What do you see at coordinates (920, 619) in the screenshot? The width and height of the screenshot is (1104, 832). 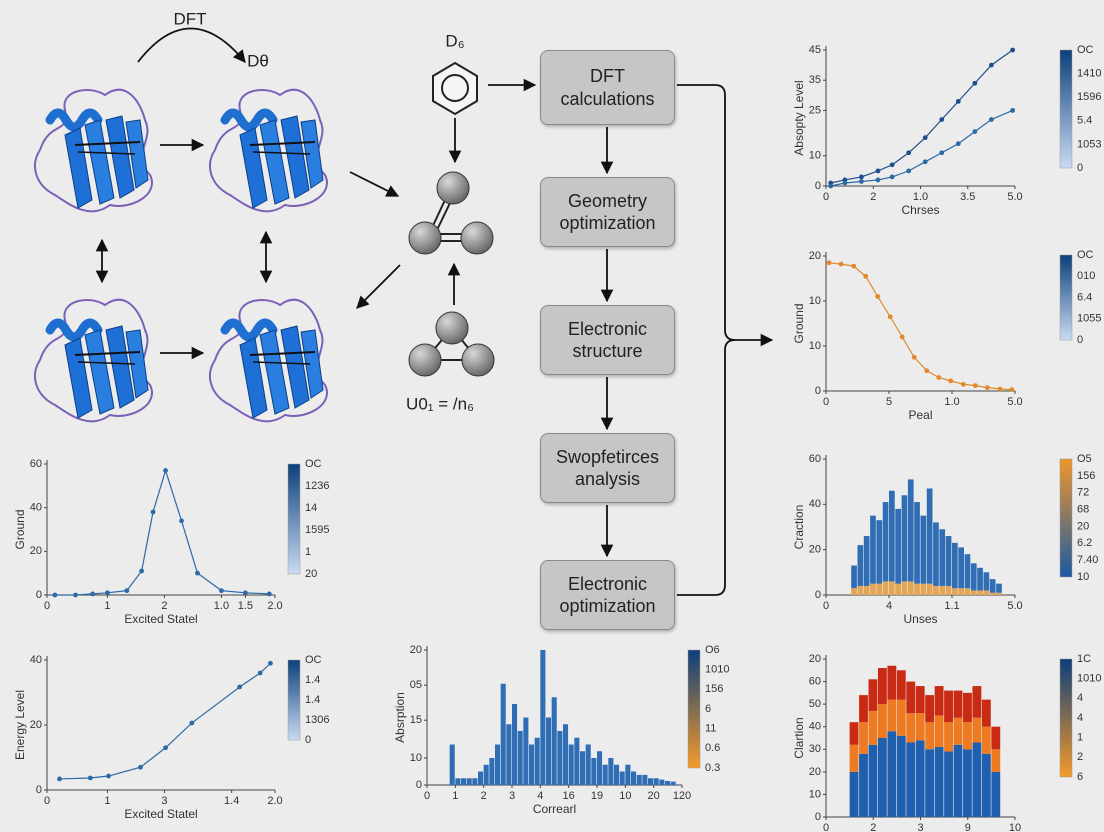 I see `x-axis-label: Unses` at bounding box center [920, 619].